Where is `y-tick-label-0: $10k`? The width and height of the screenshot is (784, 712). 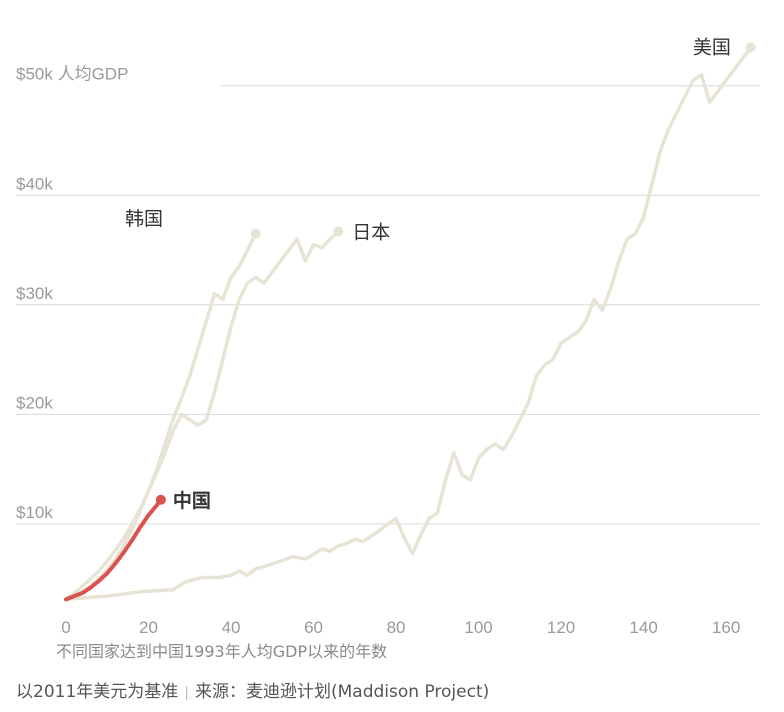
y-tick-label-0: $10k is located at coordinates (34, 512).